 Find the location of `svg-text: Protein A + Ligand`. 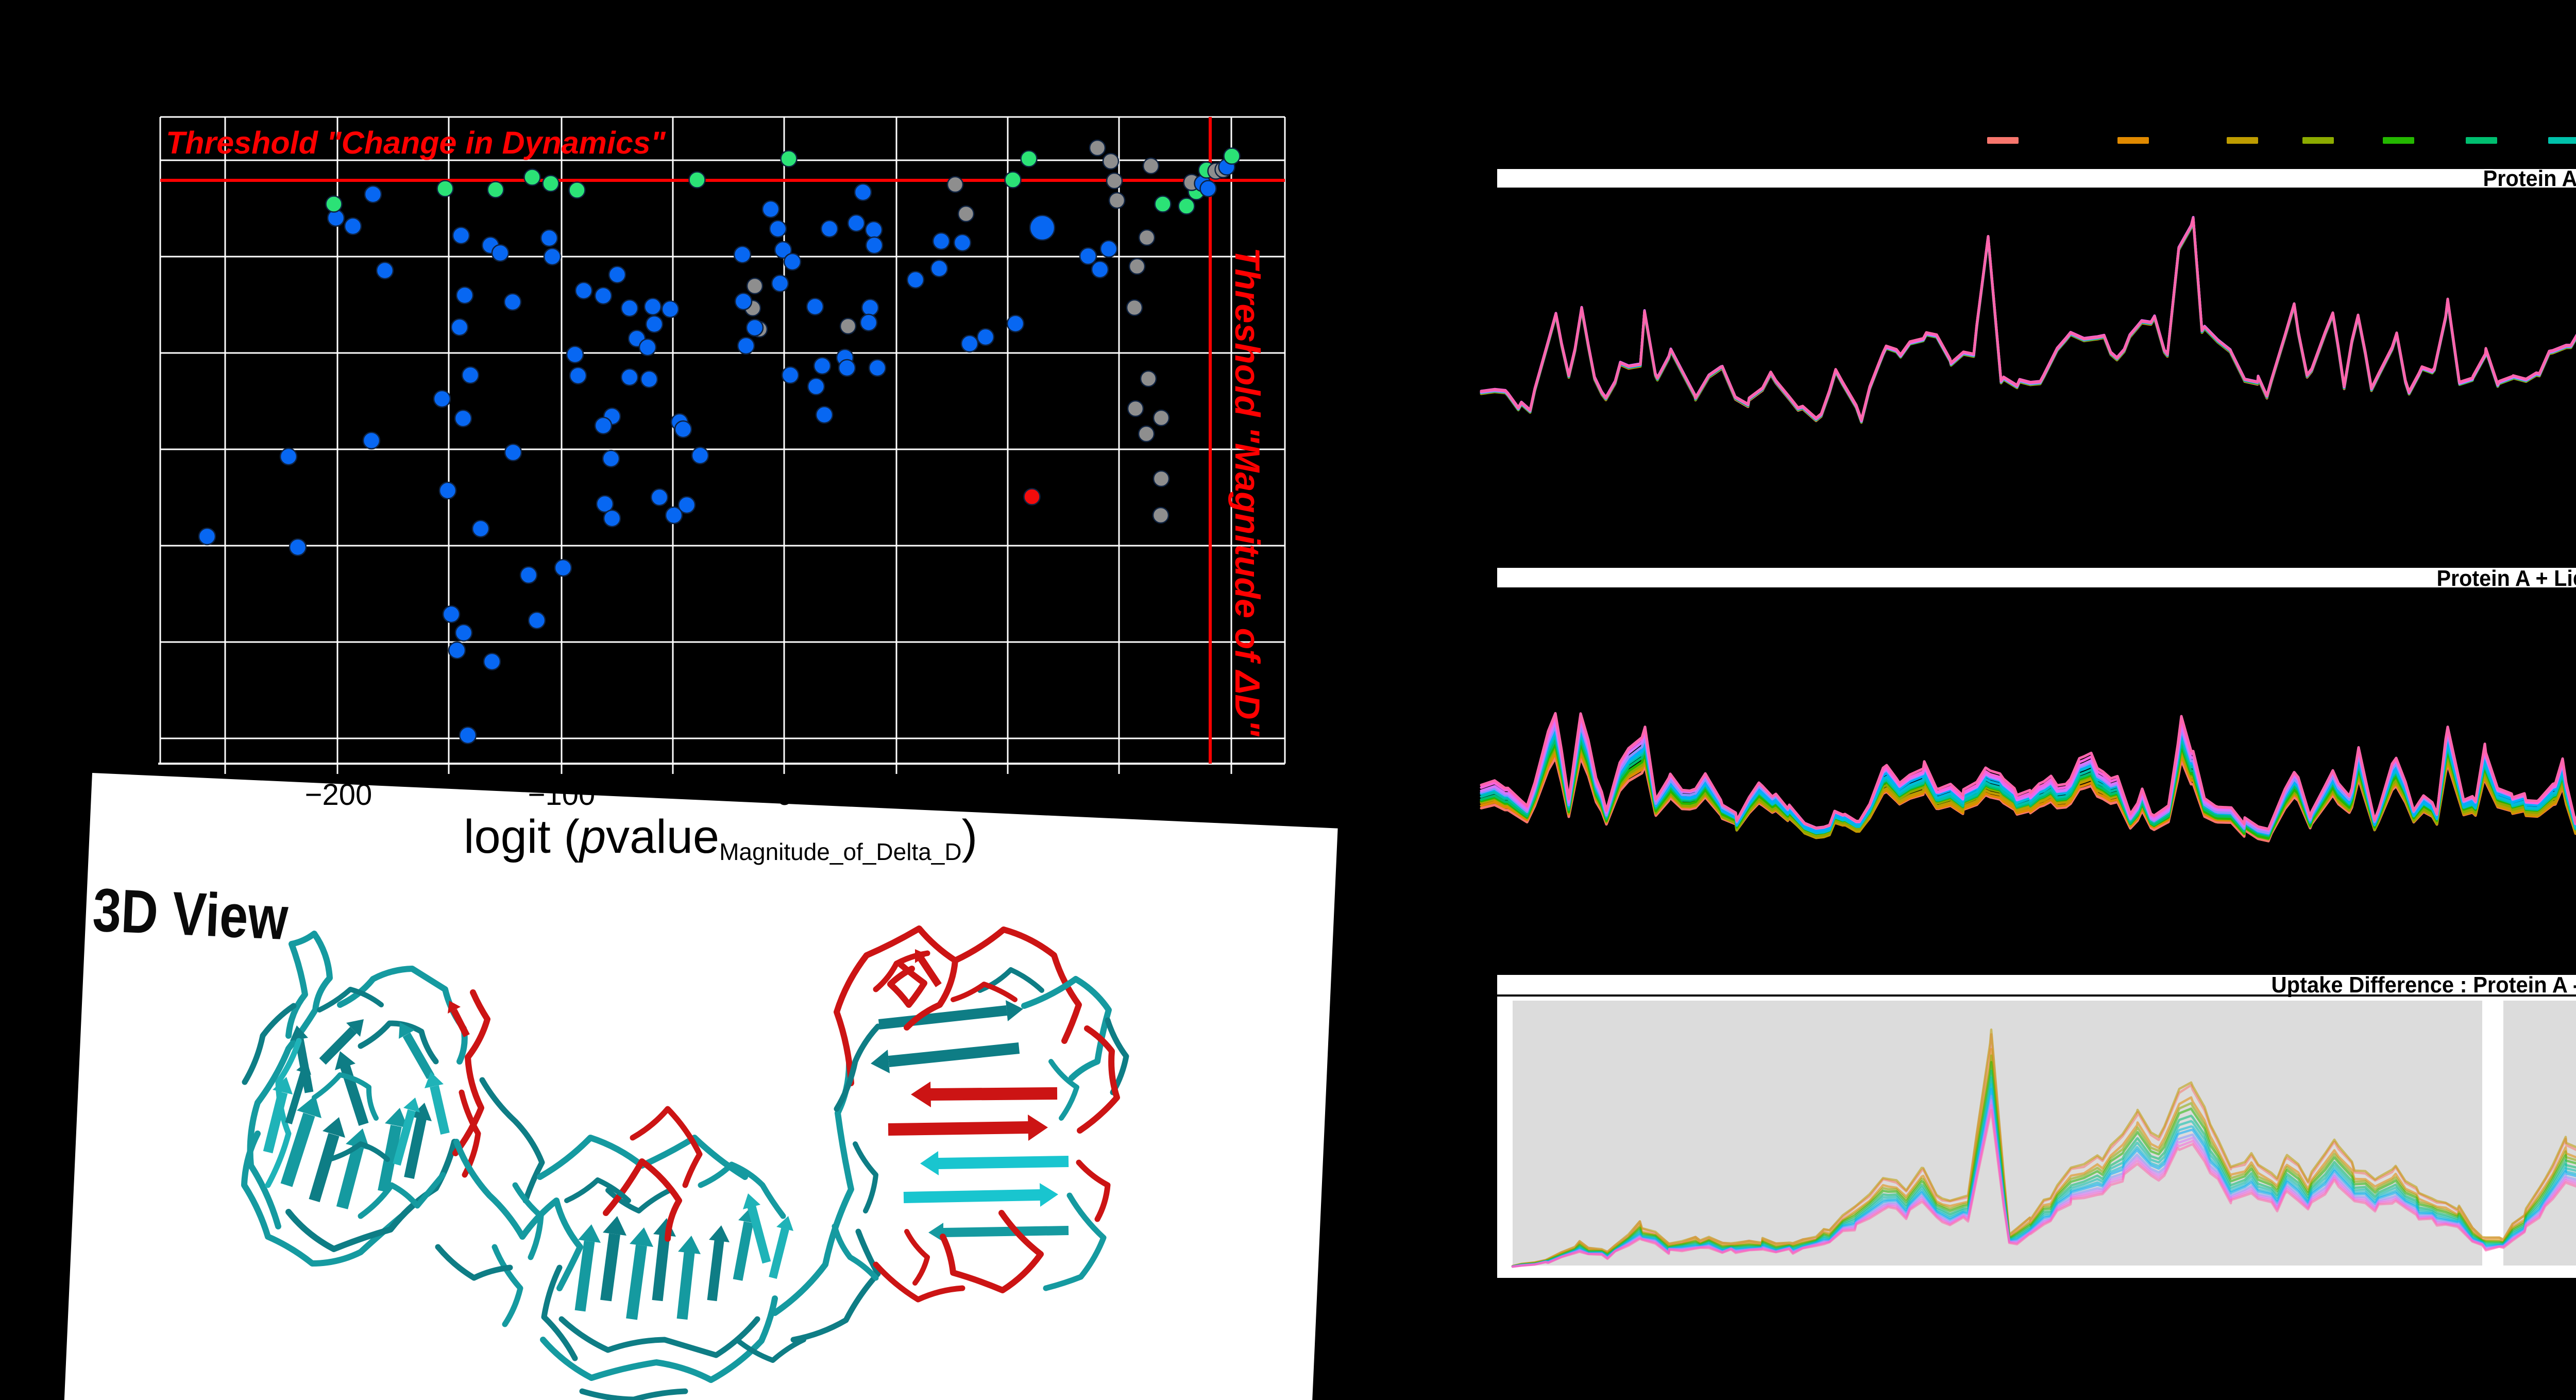

svg-text: Protein A + Ligand is located at coordinates (2506, 578).